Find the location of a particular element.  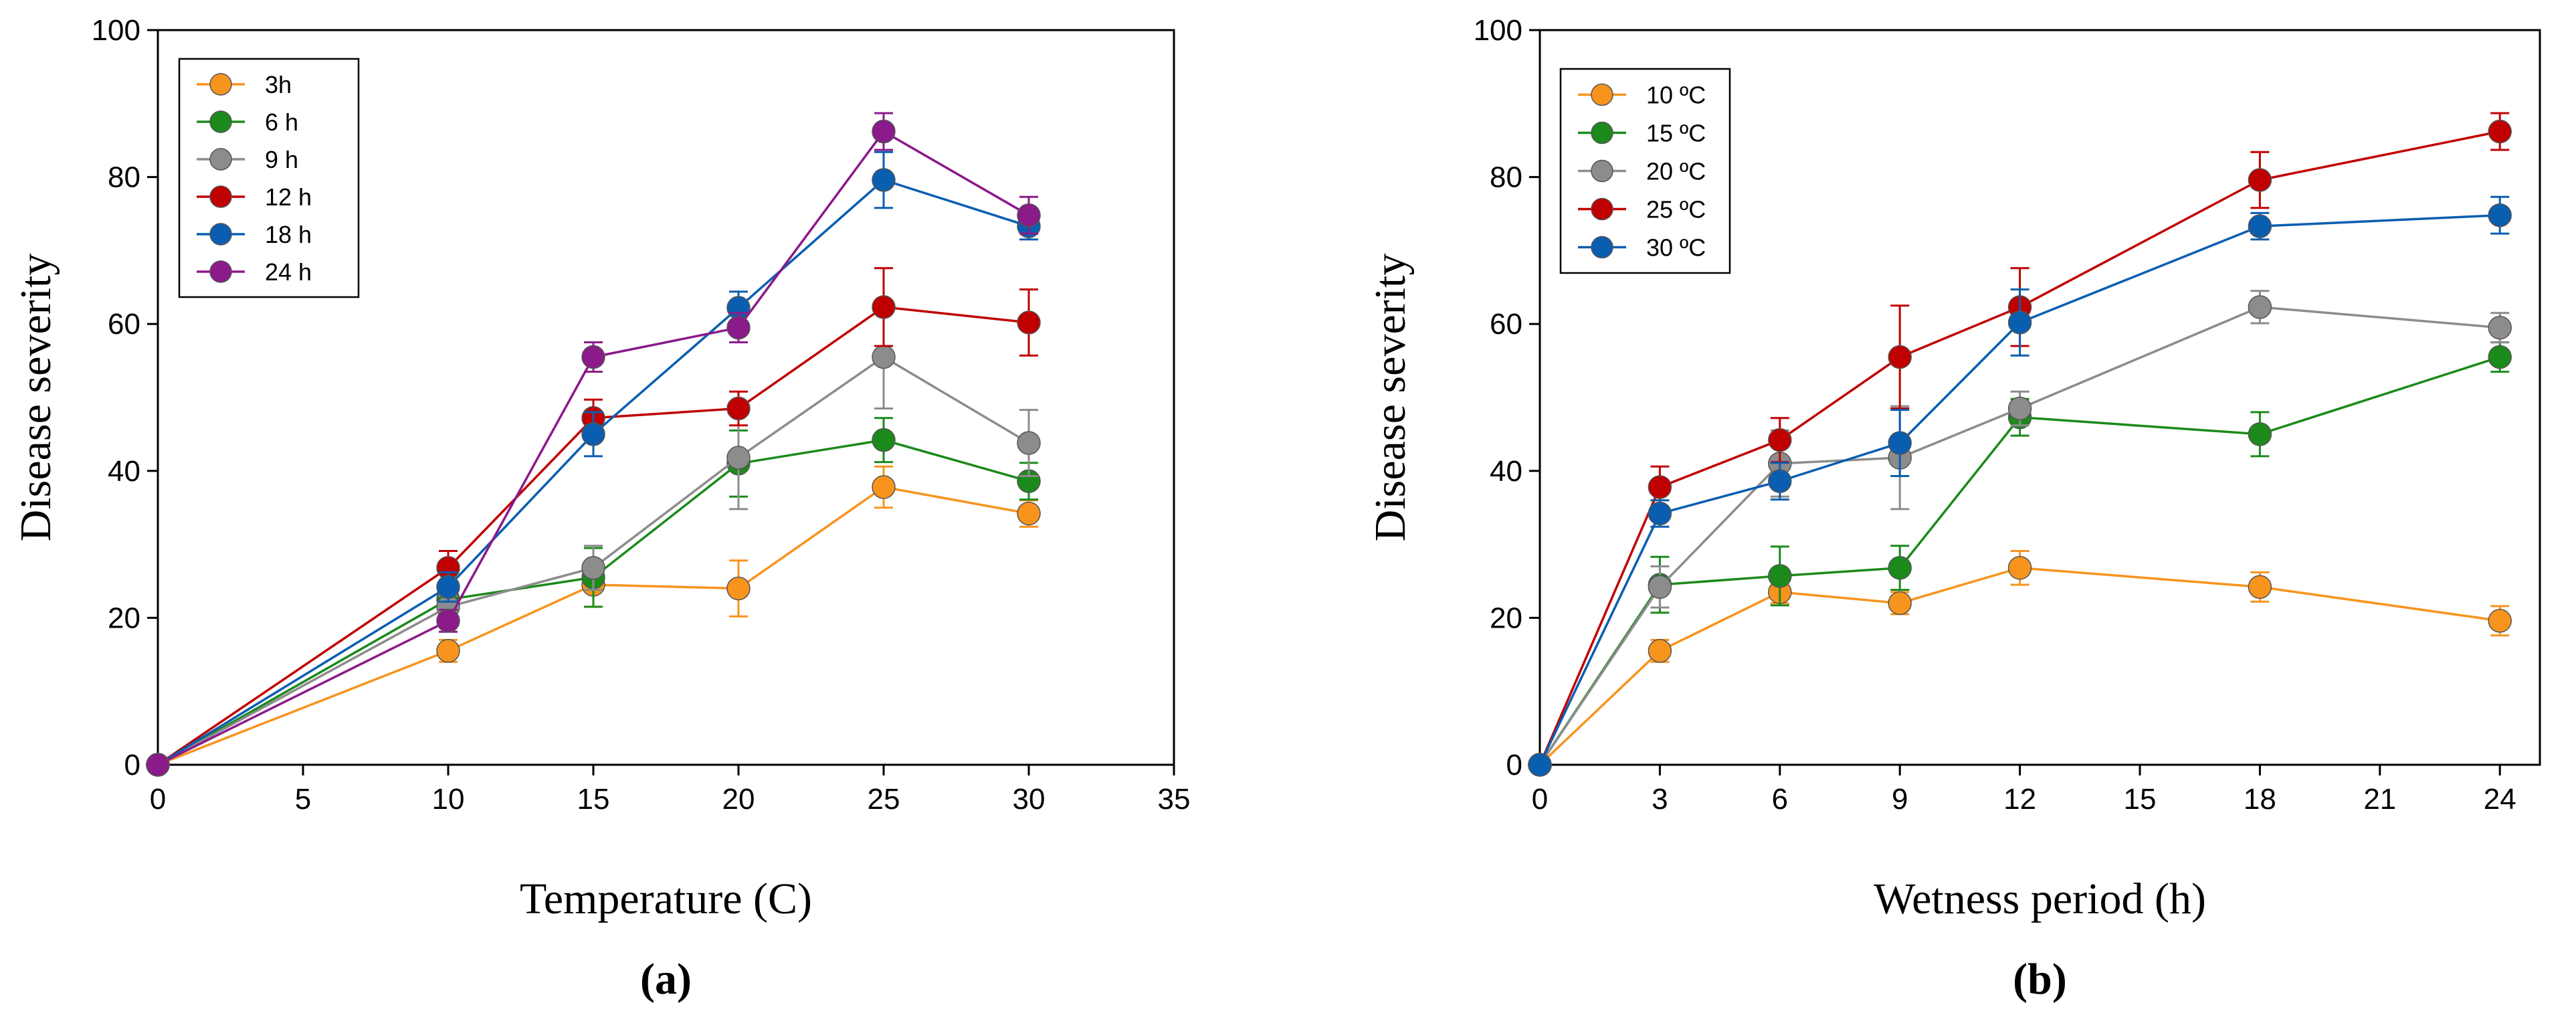

chart-b-x-axis-label: Wetness period (h) is located at coordinates (2040, 898).